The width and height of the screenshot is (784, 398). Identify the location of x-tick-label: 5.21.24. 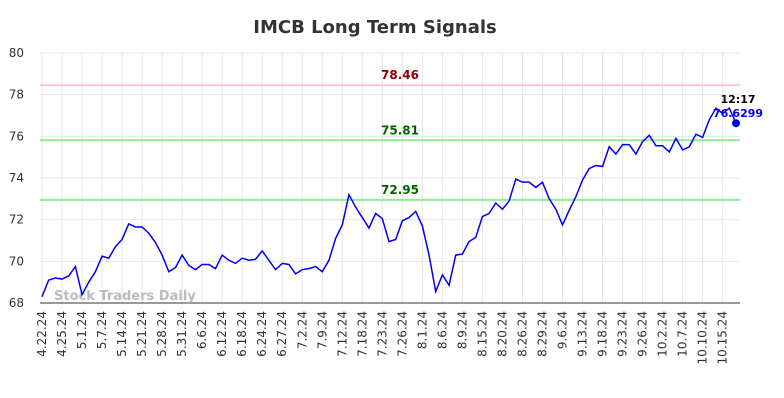
(142, 334).